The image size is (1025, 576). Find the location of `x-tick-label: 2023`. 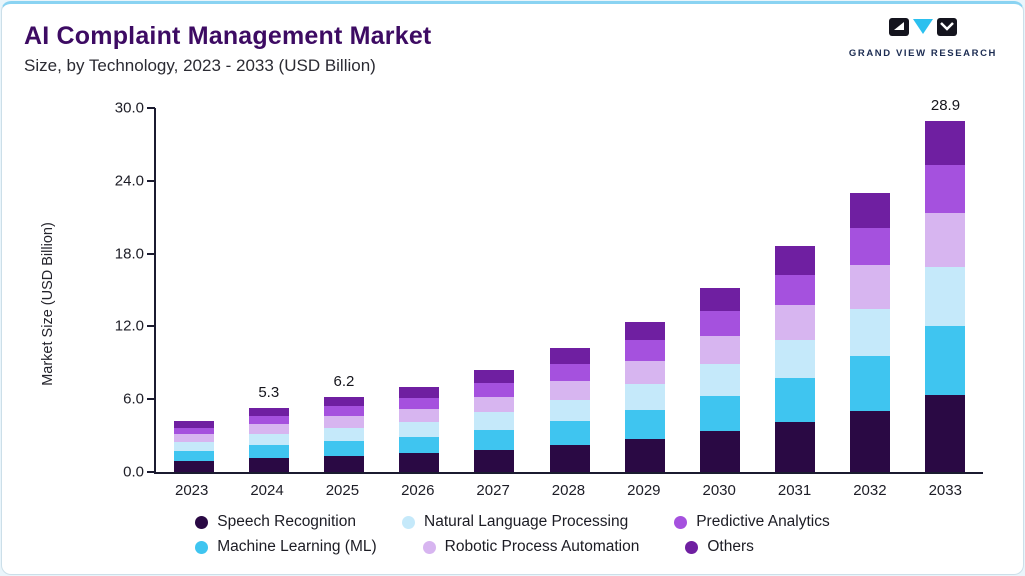

x-tick-label: 2023 is located at coordinates (191, 490).